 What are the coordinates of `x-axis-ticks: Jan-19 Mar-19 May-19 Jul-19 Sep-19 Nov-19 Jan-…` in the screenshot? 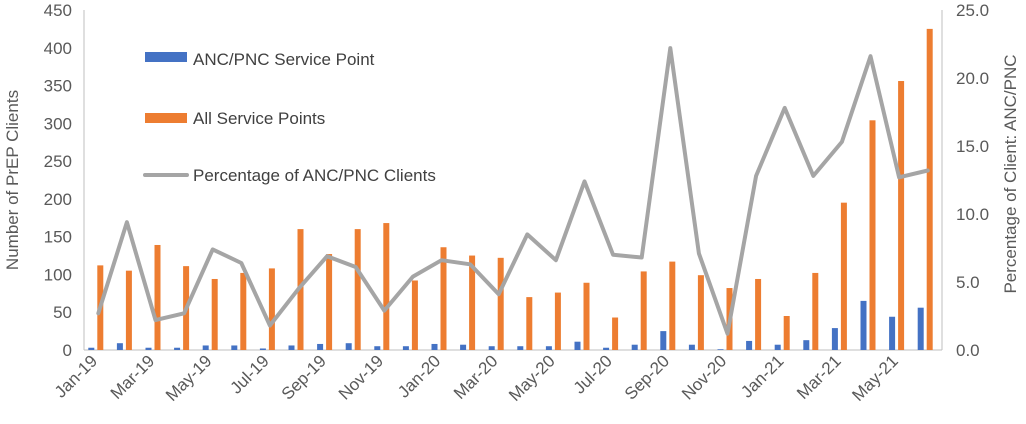 It's located at (476, 378).